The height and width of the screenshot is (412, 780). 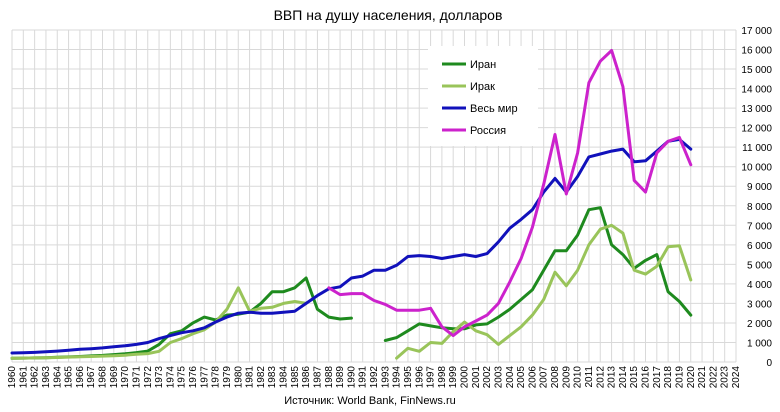 What do you see at coordinates (544, 377) in the screenshot?
I see `x-tick-label: 2007` at bounding box center [544, 377].